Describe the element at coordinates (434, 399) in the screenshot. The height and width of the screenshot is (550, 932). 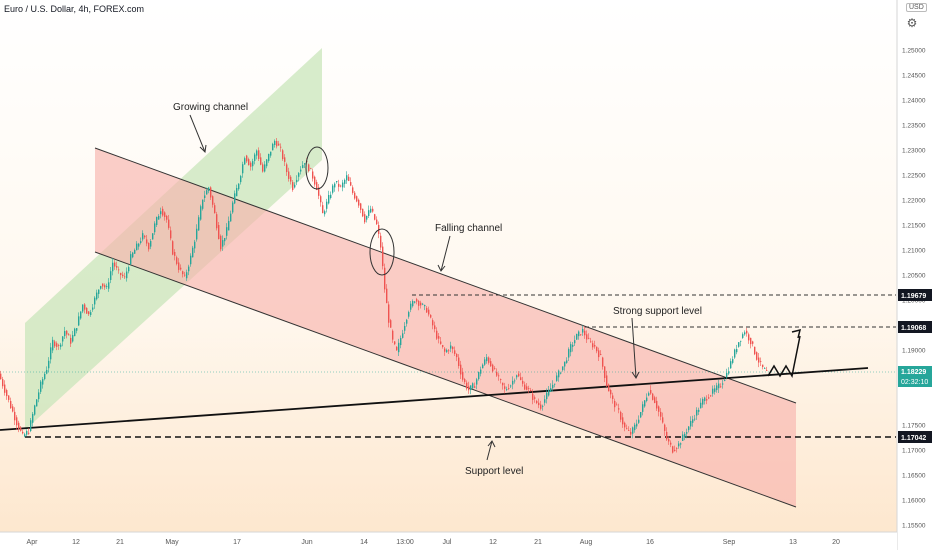
I see `strong-support-trendline` at that location.